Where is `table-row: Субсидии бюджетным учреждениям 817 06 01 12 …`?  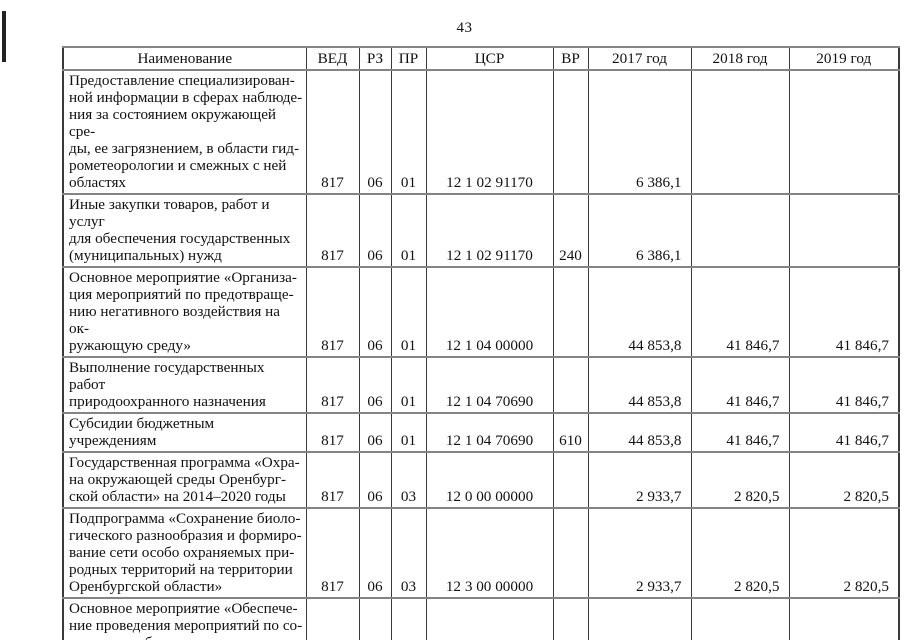
table-row: Субсидии бюджетным учреждениям 817 06 01 12 … is located at coordinates (481, 432).